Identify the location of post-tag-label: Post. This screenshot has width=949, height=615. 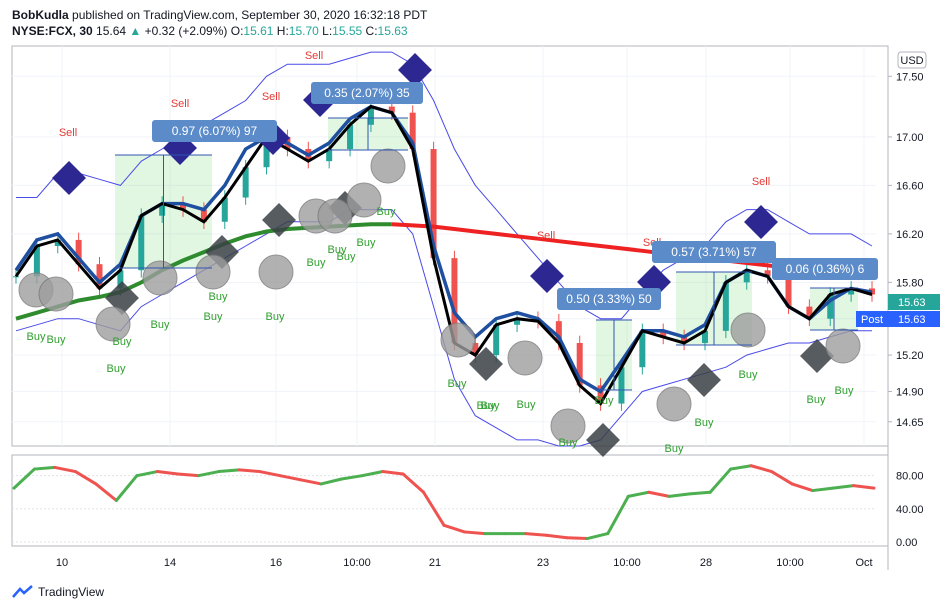
(872, 320).